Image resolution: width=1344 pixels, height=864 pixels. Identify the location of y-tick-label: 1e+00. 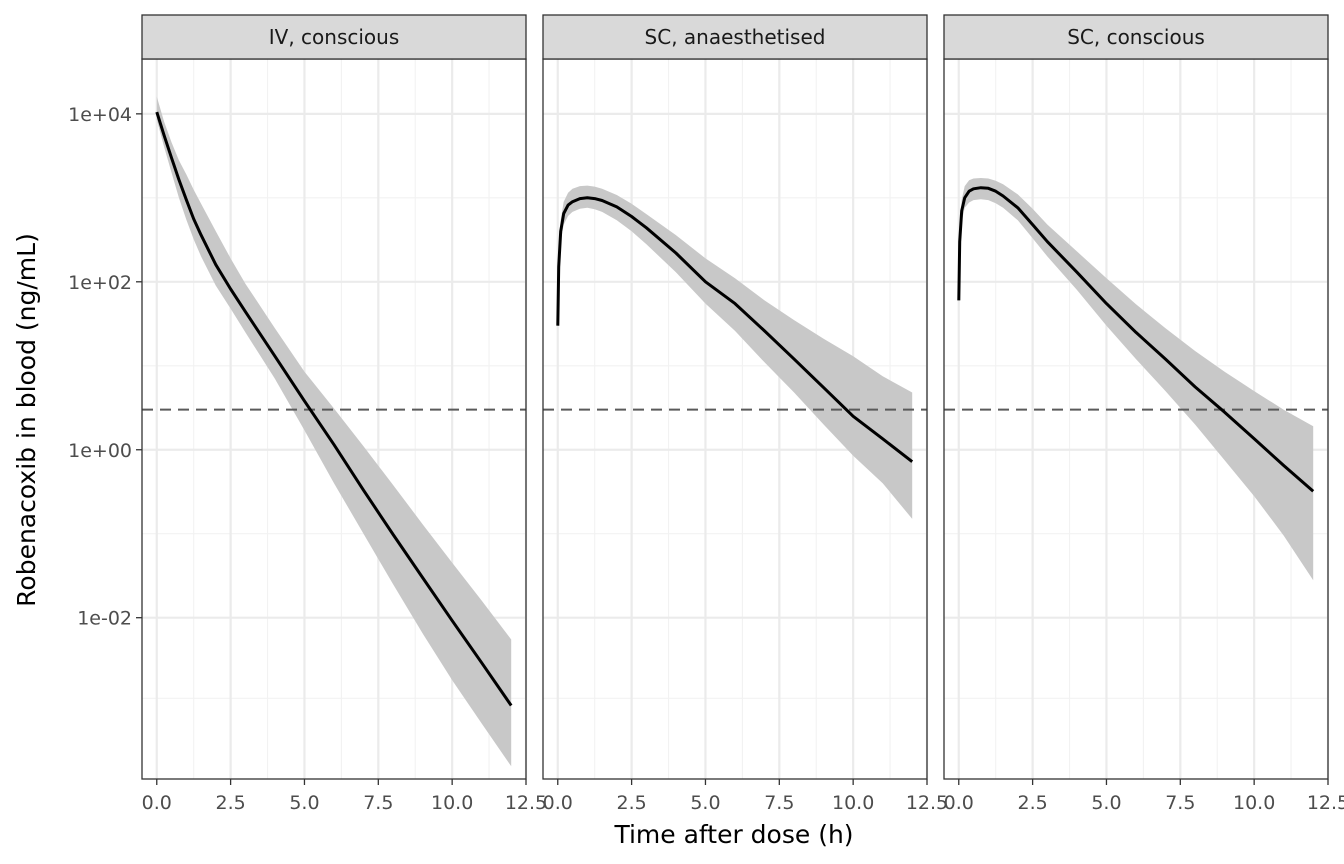
(100, 451).